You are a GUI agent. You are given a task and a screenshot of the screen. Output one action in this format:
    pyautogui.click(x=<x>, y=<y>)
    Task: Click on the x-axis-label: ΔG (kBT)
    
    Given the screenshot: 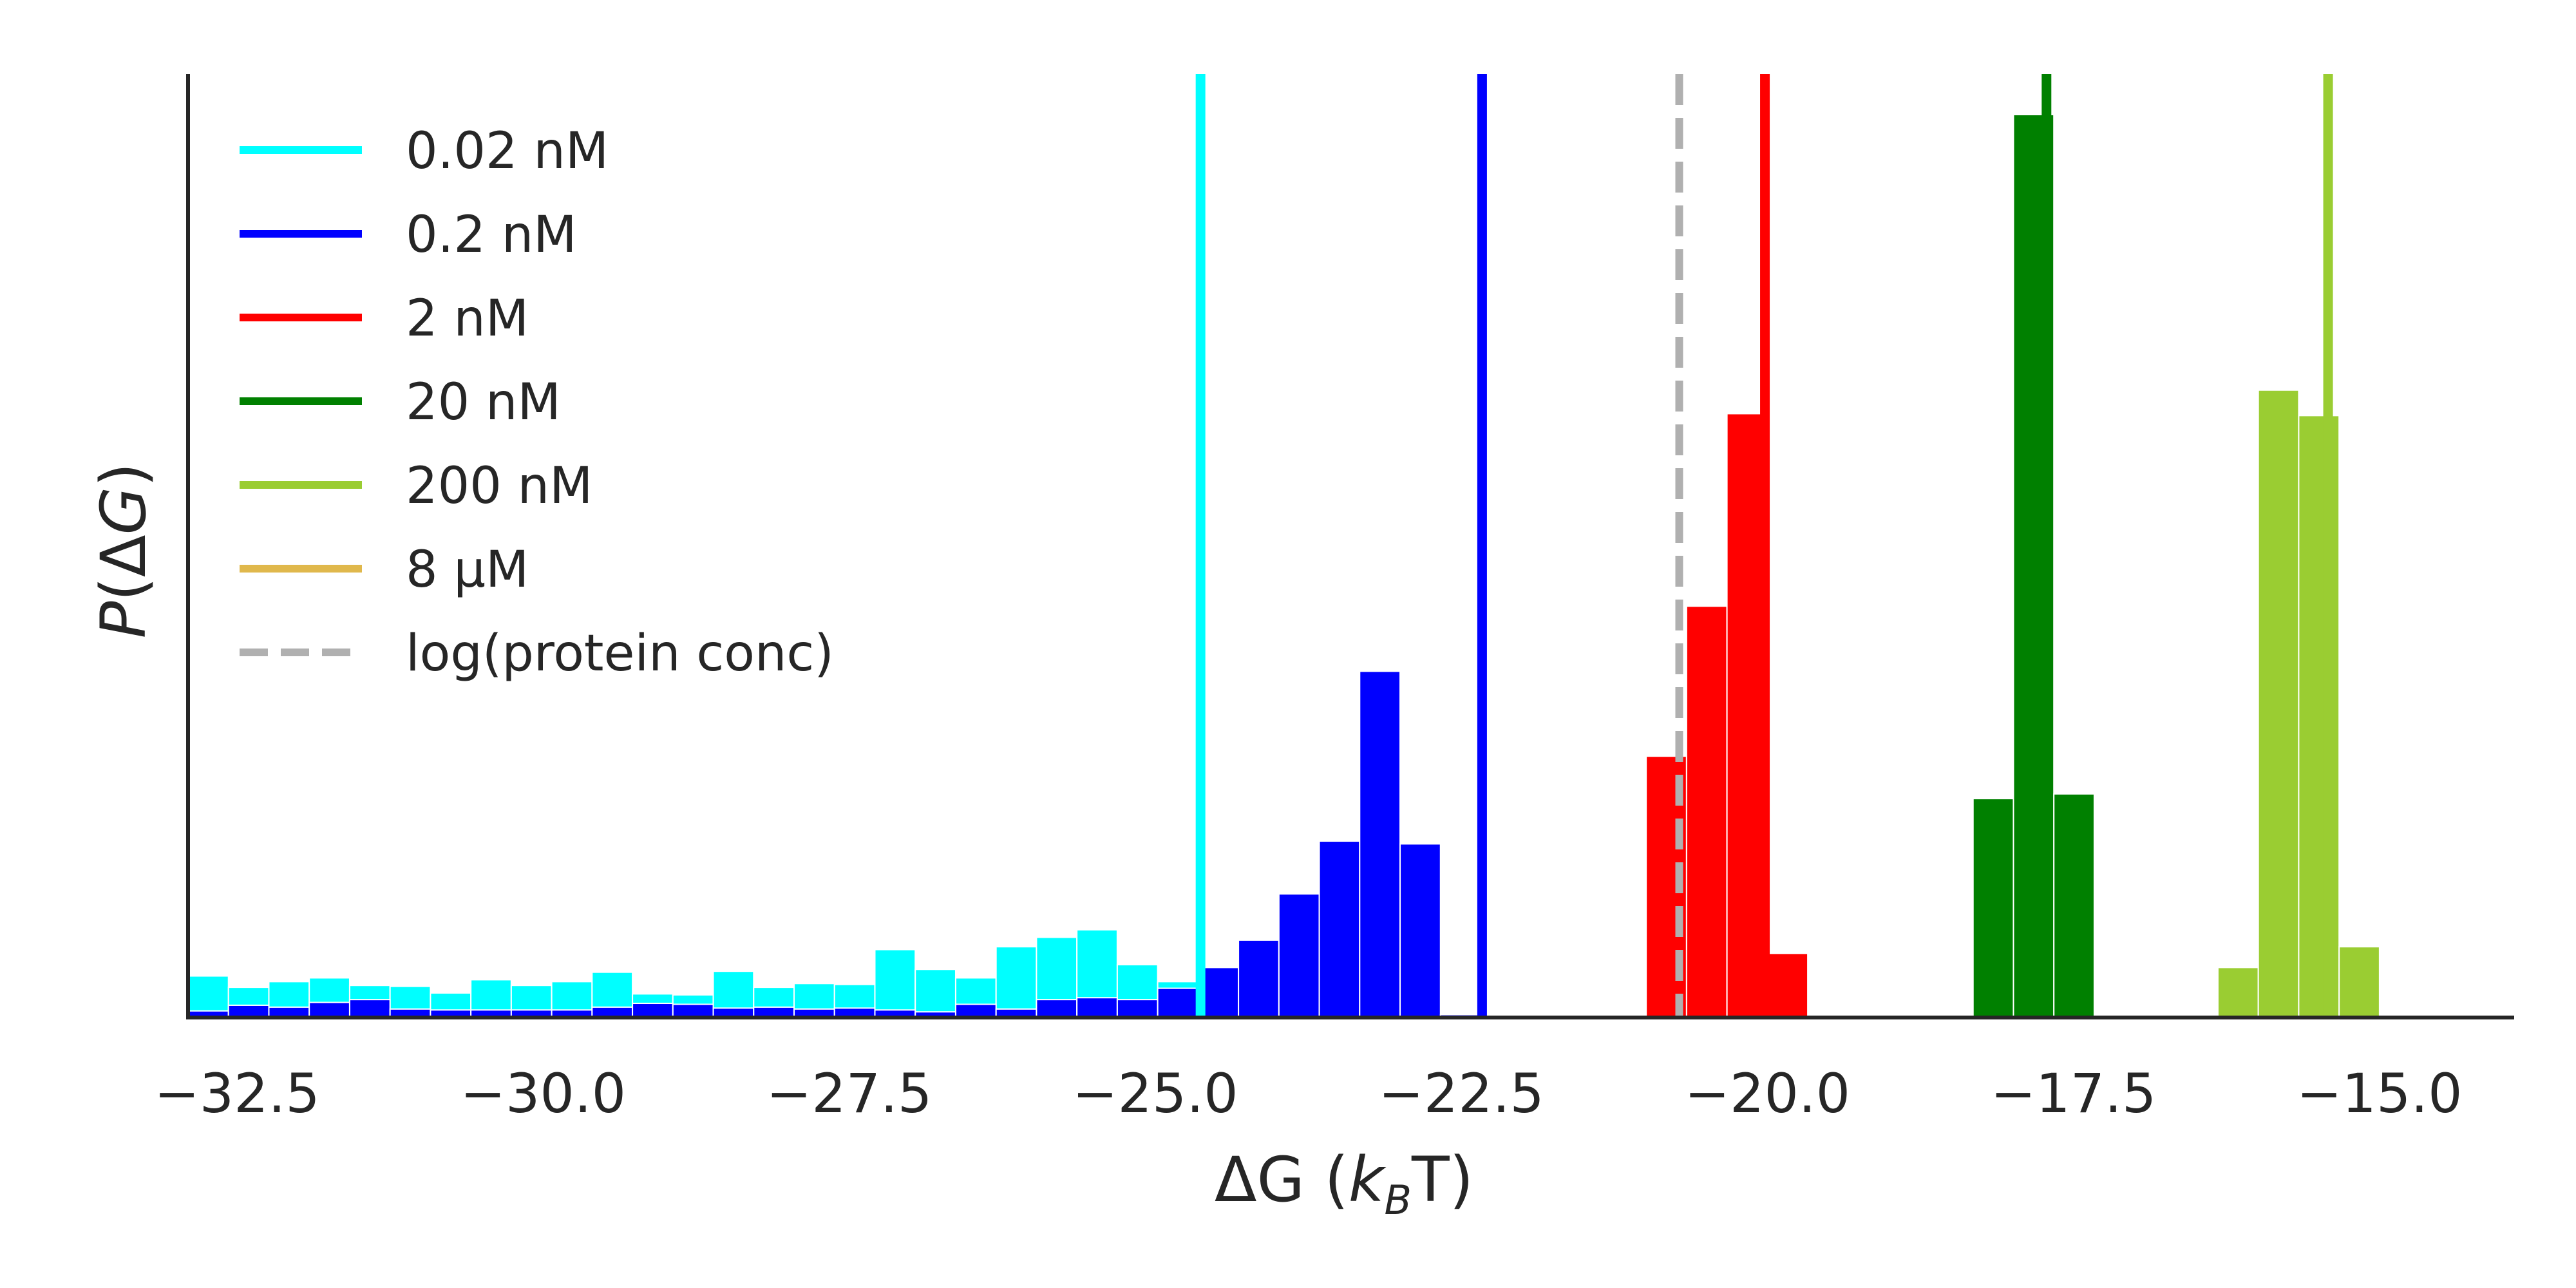 What is the action you would take?
    pyautogui.click(x=1344, y=1184)
    